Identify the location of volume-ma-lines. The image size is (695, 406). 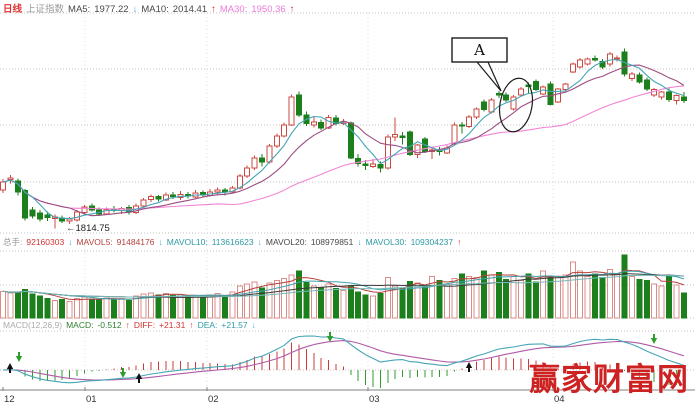
(343, 285).